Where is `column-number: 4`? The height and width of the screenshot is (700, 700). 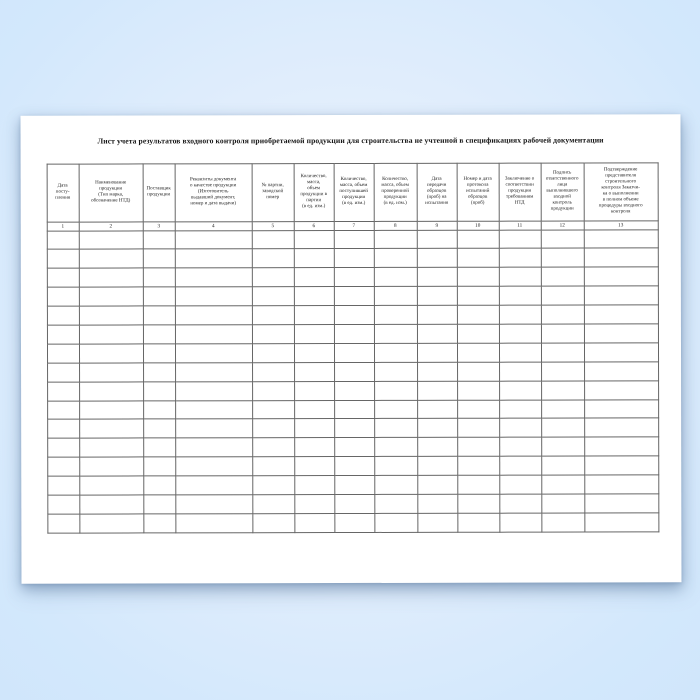 column-number: 4 is located at coordinates (213, 226).